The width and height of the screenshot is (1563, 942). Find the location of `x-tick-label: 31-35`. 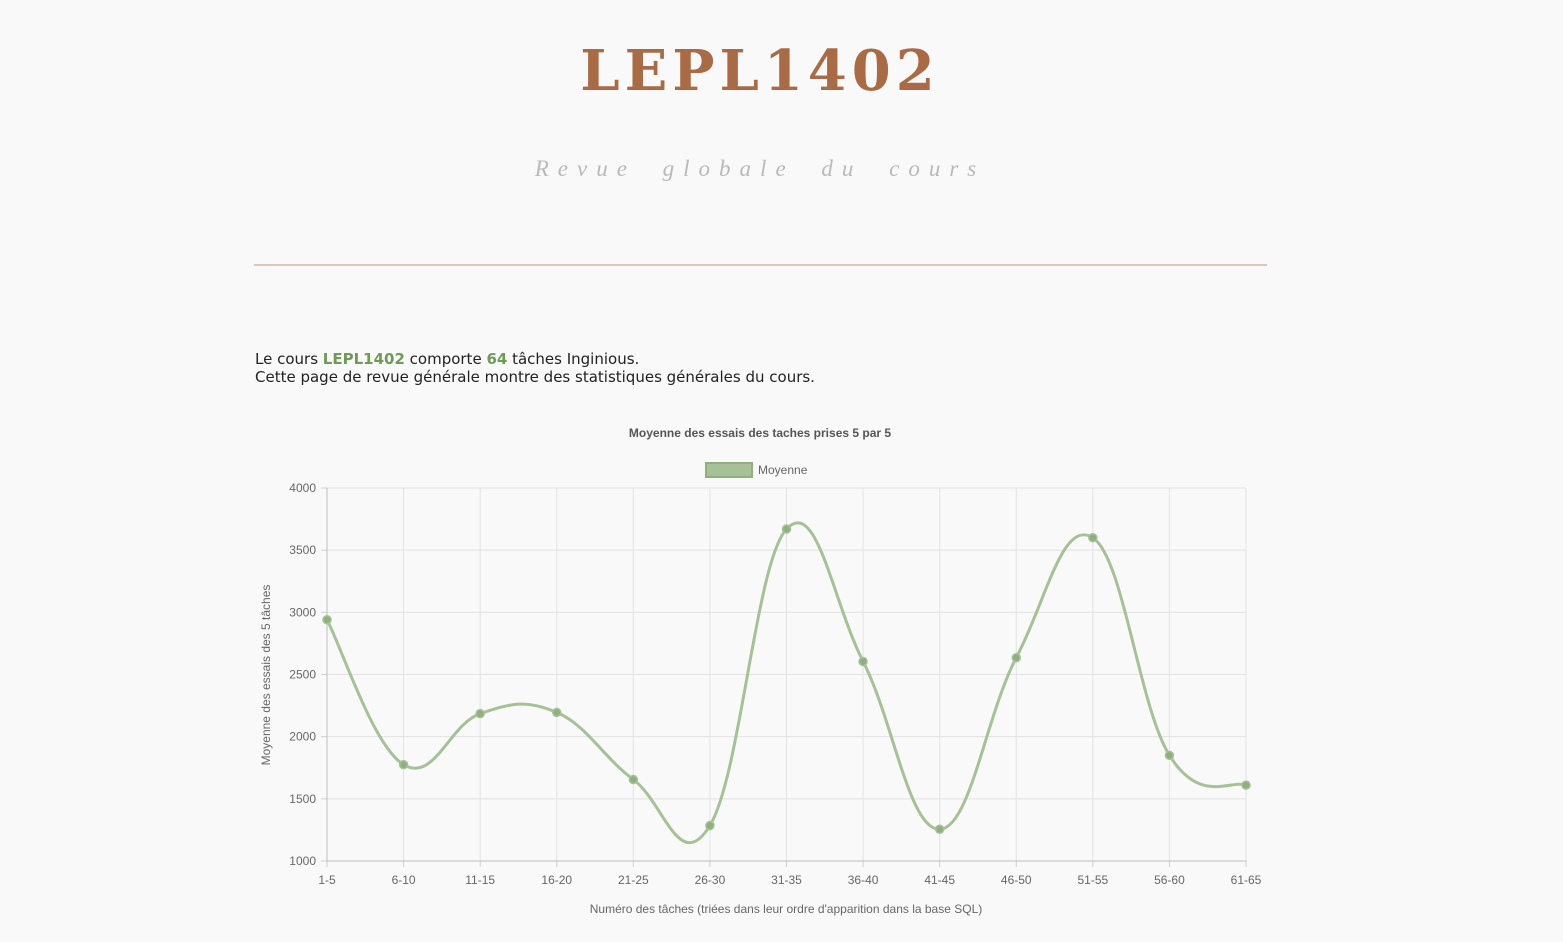

x-tick-label: 31-35 is located at coordinates (786, 880).